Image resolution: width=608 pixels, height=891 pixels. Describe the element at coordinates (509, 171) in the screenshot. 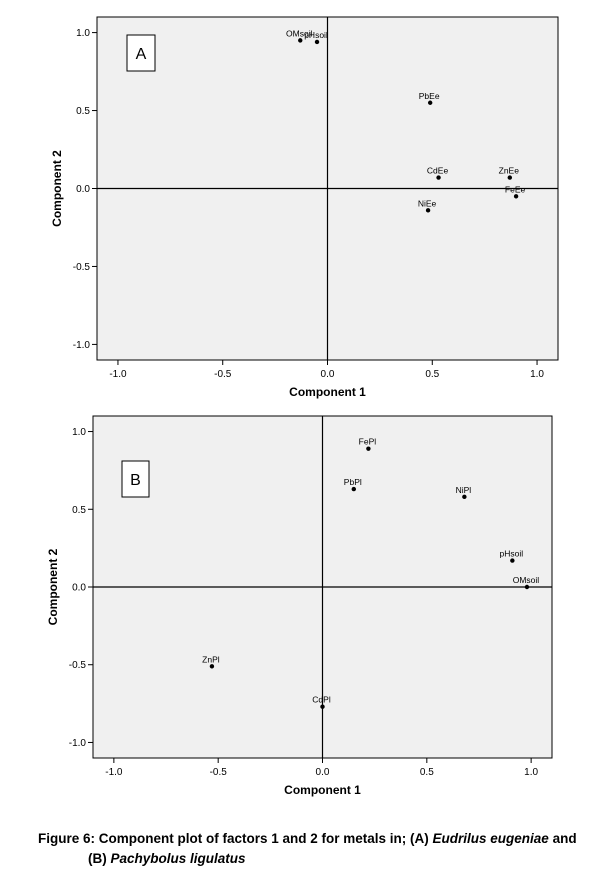

I see `data-point-label: ZnEe` at that location.